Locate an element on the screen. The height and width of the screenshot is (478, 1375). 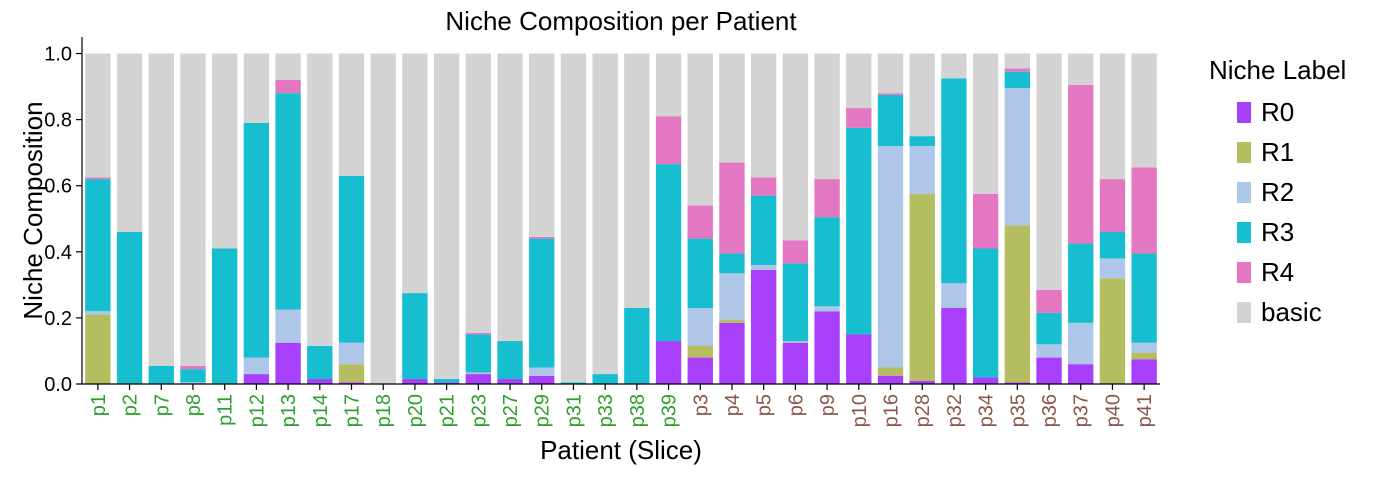
bar-R2-p12 is located at coordinates (256, 366).